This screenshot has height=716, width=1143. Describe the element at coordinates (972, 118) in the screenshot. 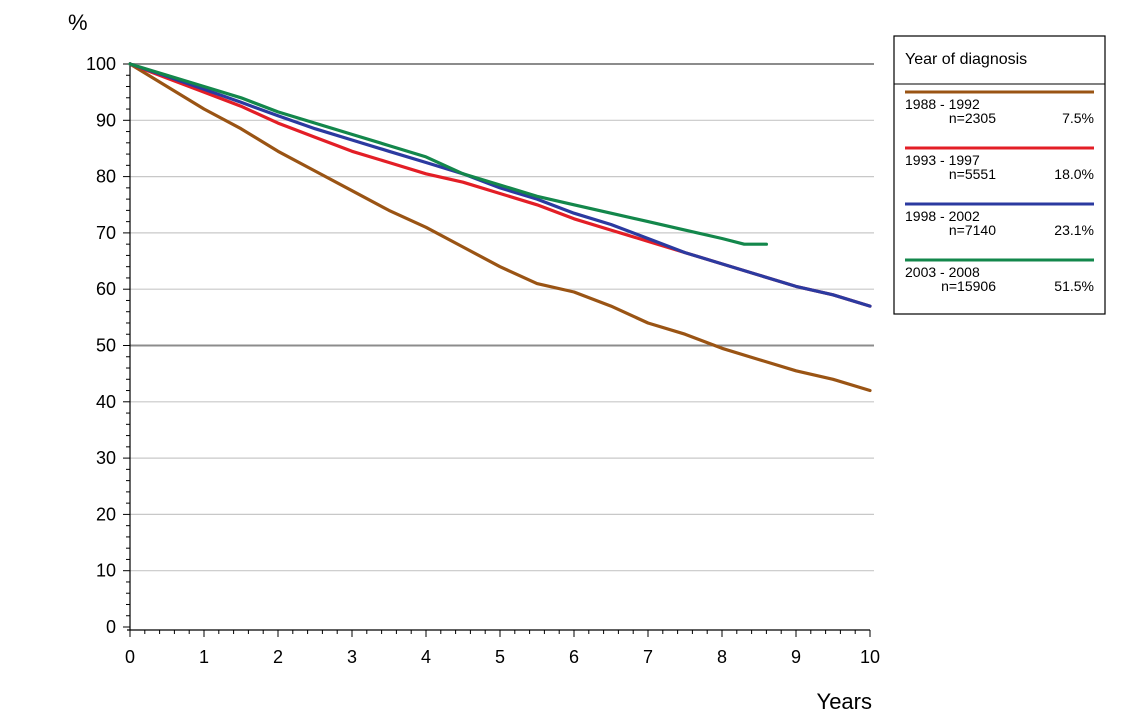

I see `legend-n-1: n=2305` at that location.